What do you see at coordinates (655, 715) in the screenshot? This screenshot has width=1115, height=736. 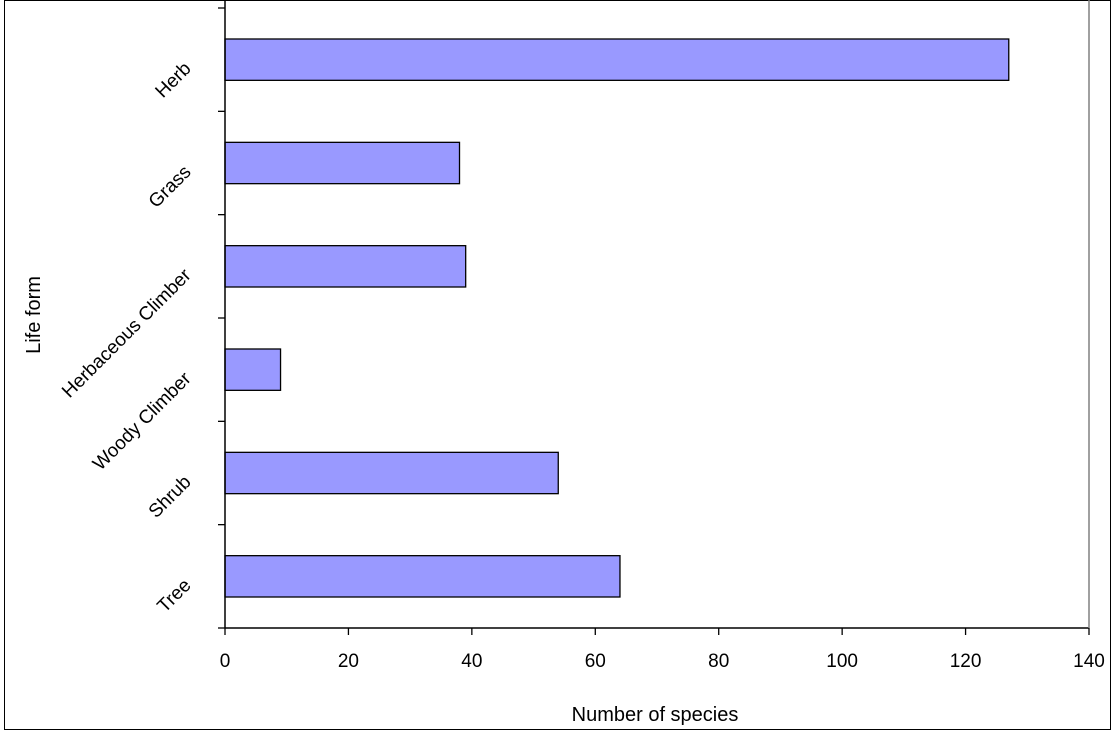 I see `x-axis-title: Number of species` at bounding box center [655, 715].